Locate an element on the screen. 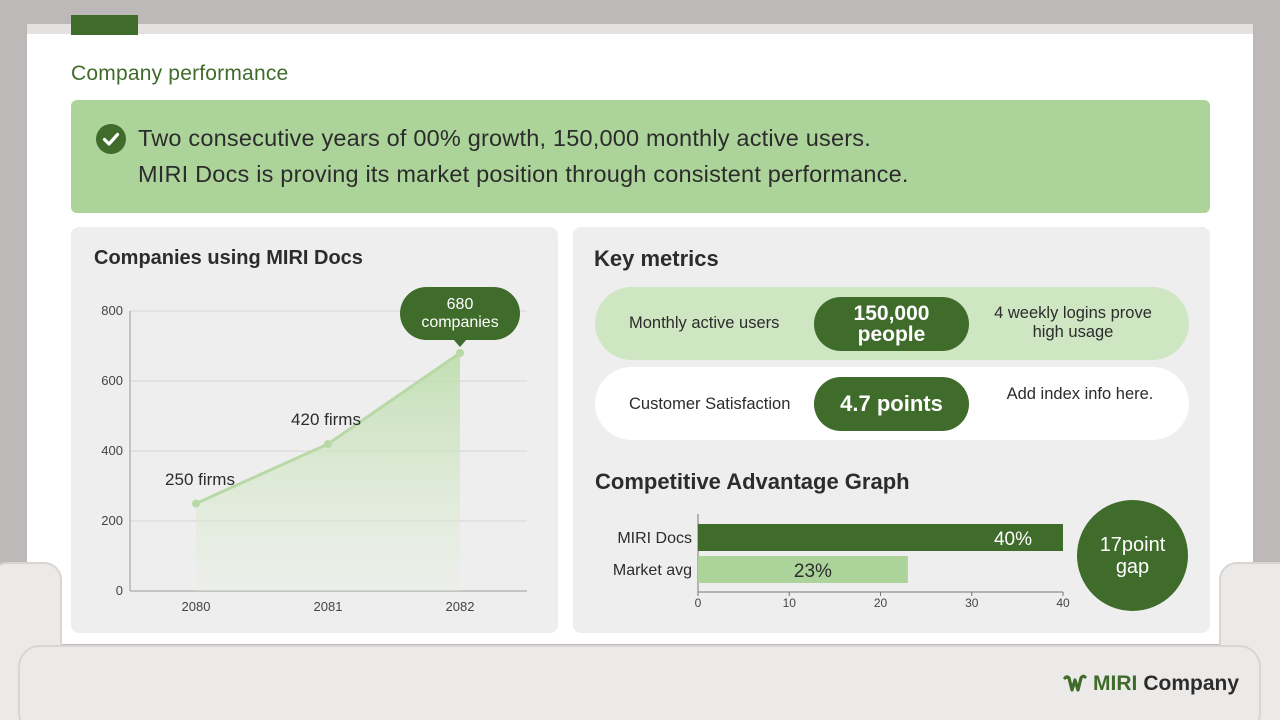 The height and width of the screenshot is (720, 1280). y-tick-label: 800 is located at coordinates (112, 310).